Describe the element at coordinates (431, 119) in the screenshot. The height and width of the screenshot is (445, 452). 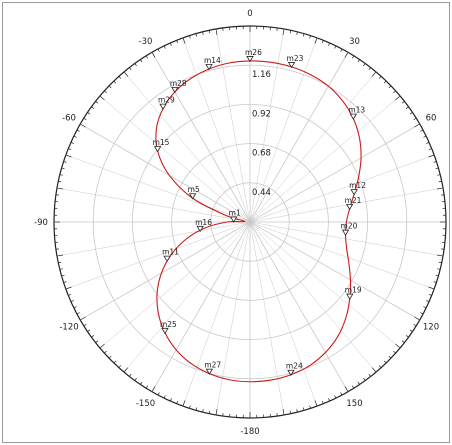
I see `angle-tick-label: 60` at that location.